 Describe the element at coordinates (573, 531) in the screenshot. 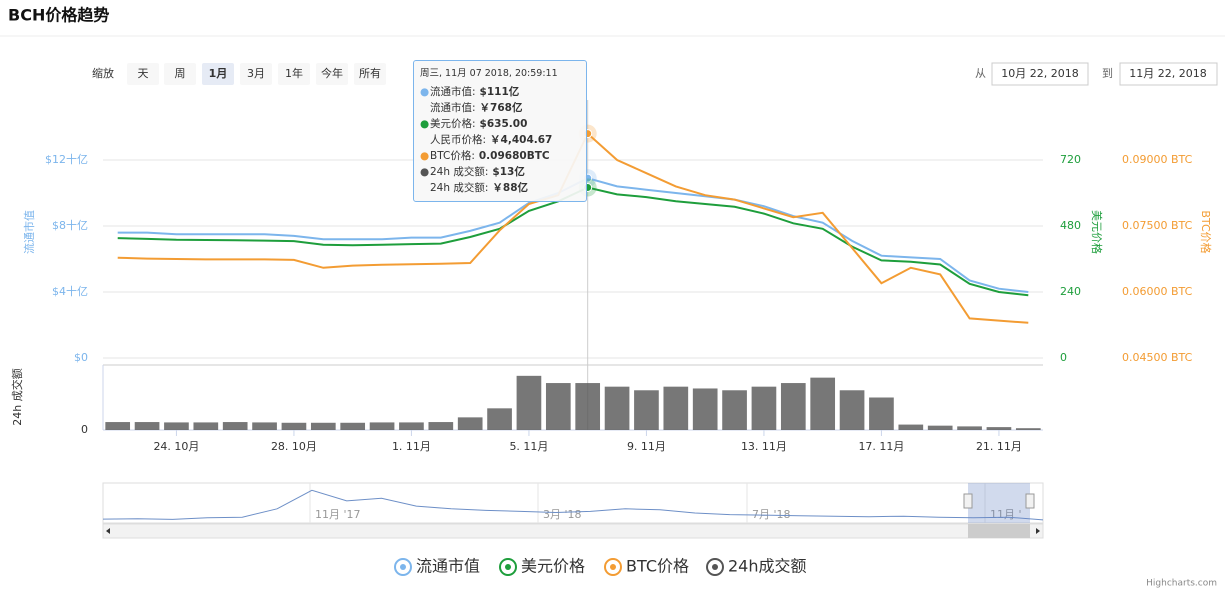

I see `scrollbar` at that location.